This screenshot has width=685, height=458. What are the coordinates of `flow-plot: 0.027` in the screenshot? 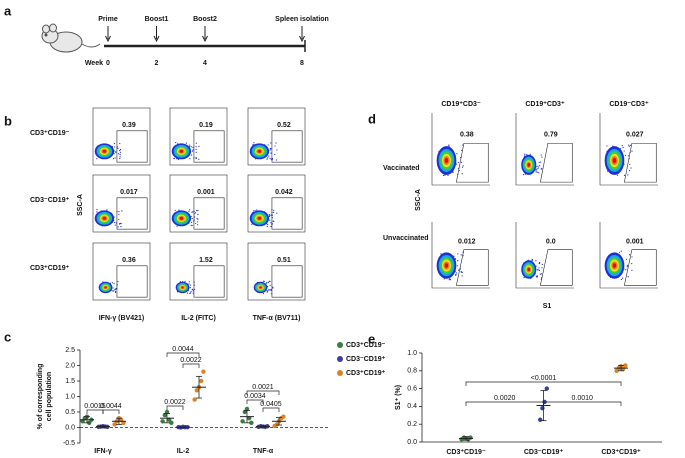 It's located at (628, 149).